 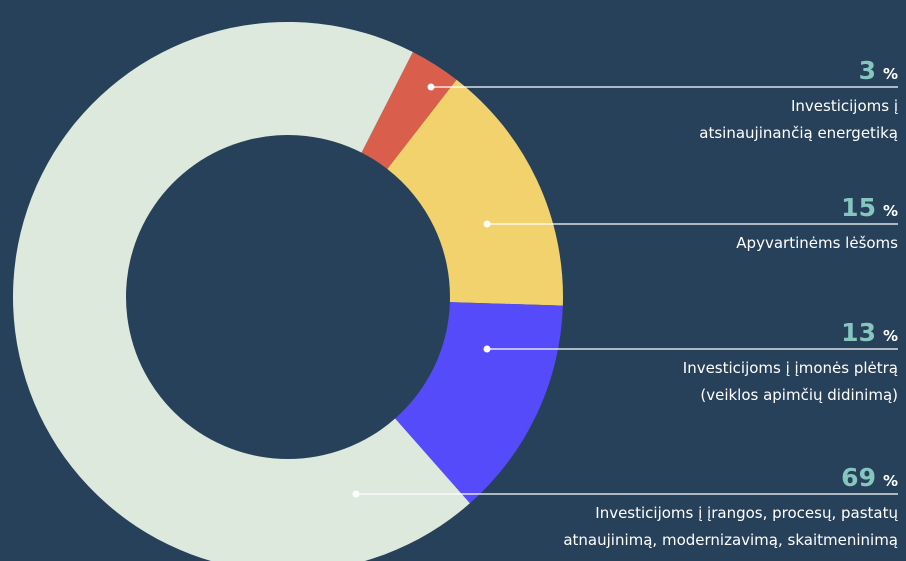 What do you see at coordinates (858, 477) in the screenshot?
I see `value-number: 69` at bounding box center [858, 477].